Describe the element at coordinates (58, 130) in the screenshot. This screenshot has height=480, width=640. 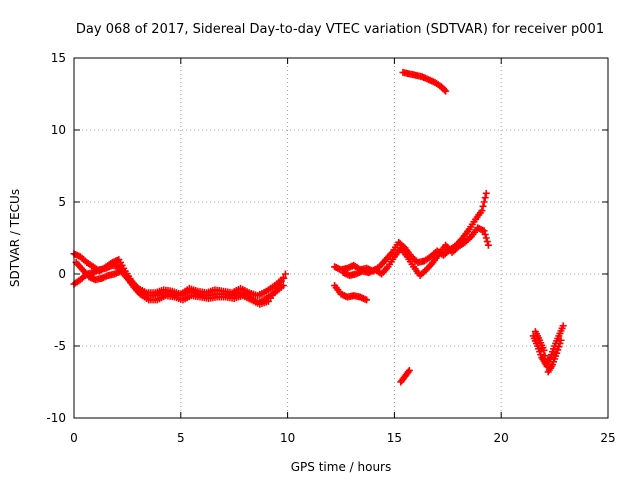
I see `y-tick-label: 10` at that location.